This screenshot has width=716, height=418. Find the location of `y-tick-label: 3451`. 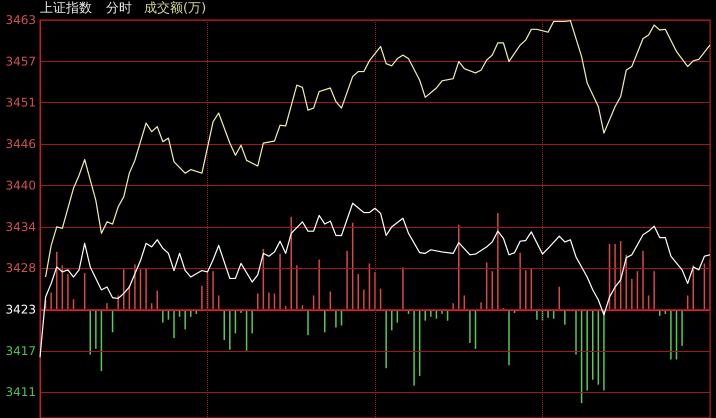

y-tick-label: 3451 is located at coordinates (20, 103).